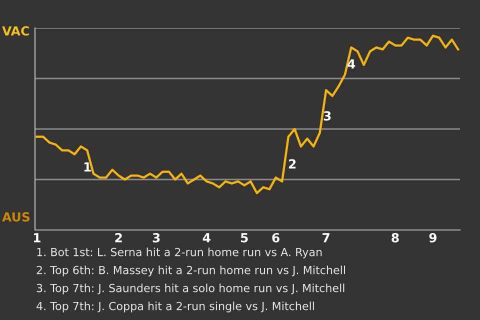  Describe the element at coordinates (276, 237) in the screenshot. I see `x-tick-label: 6` at that location.